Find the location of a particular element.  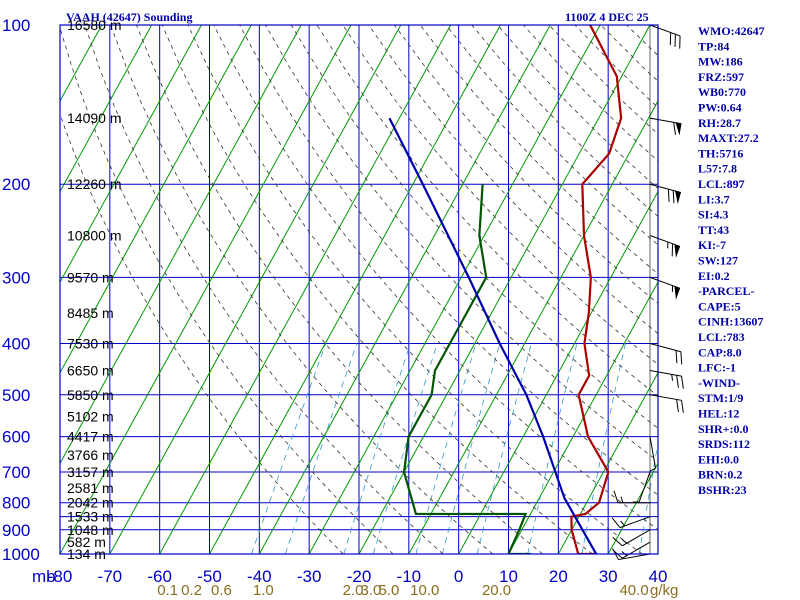

dewpoint-profile is located at coordinates (466, 369).